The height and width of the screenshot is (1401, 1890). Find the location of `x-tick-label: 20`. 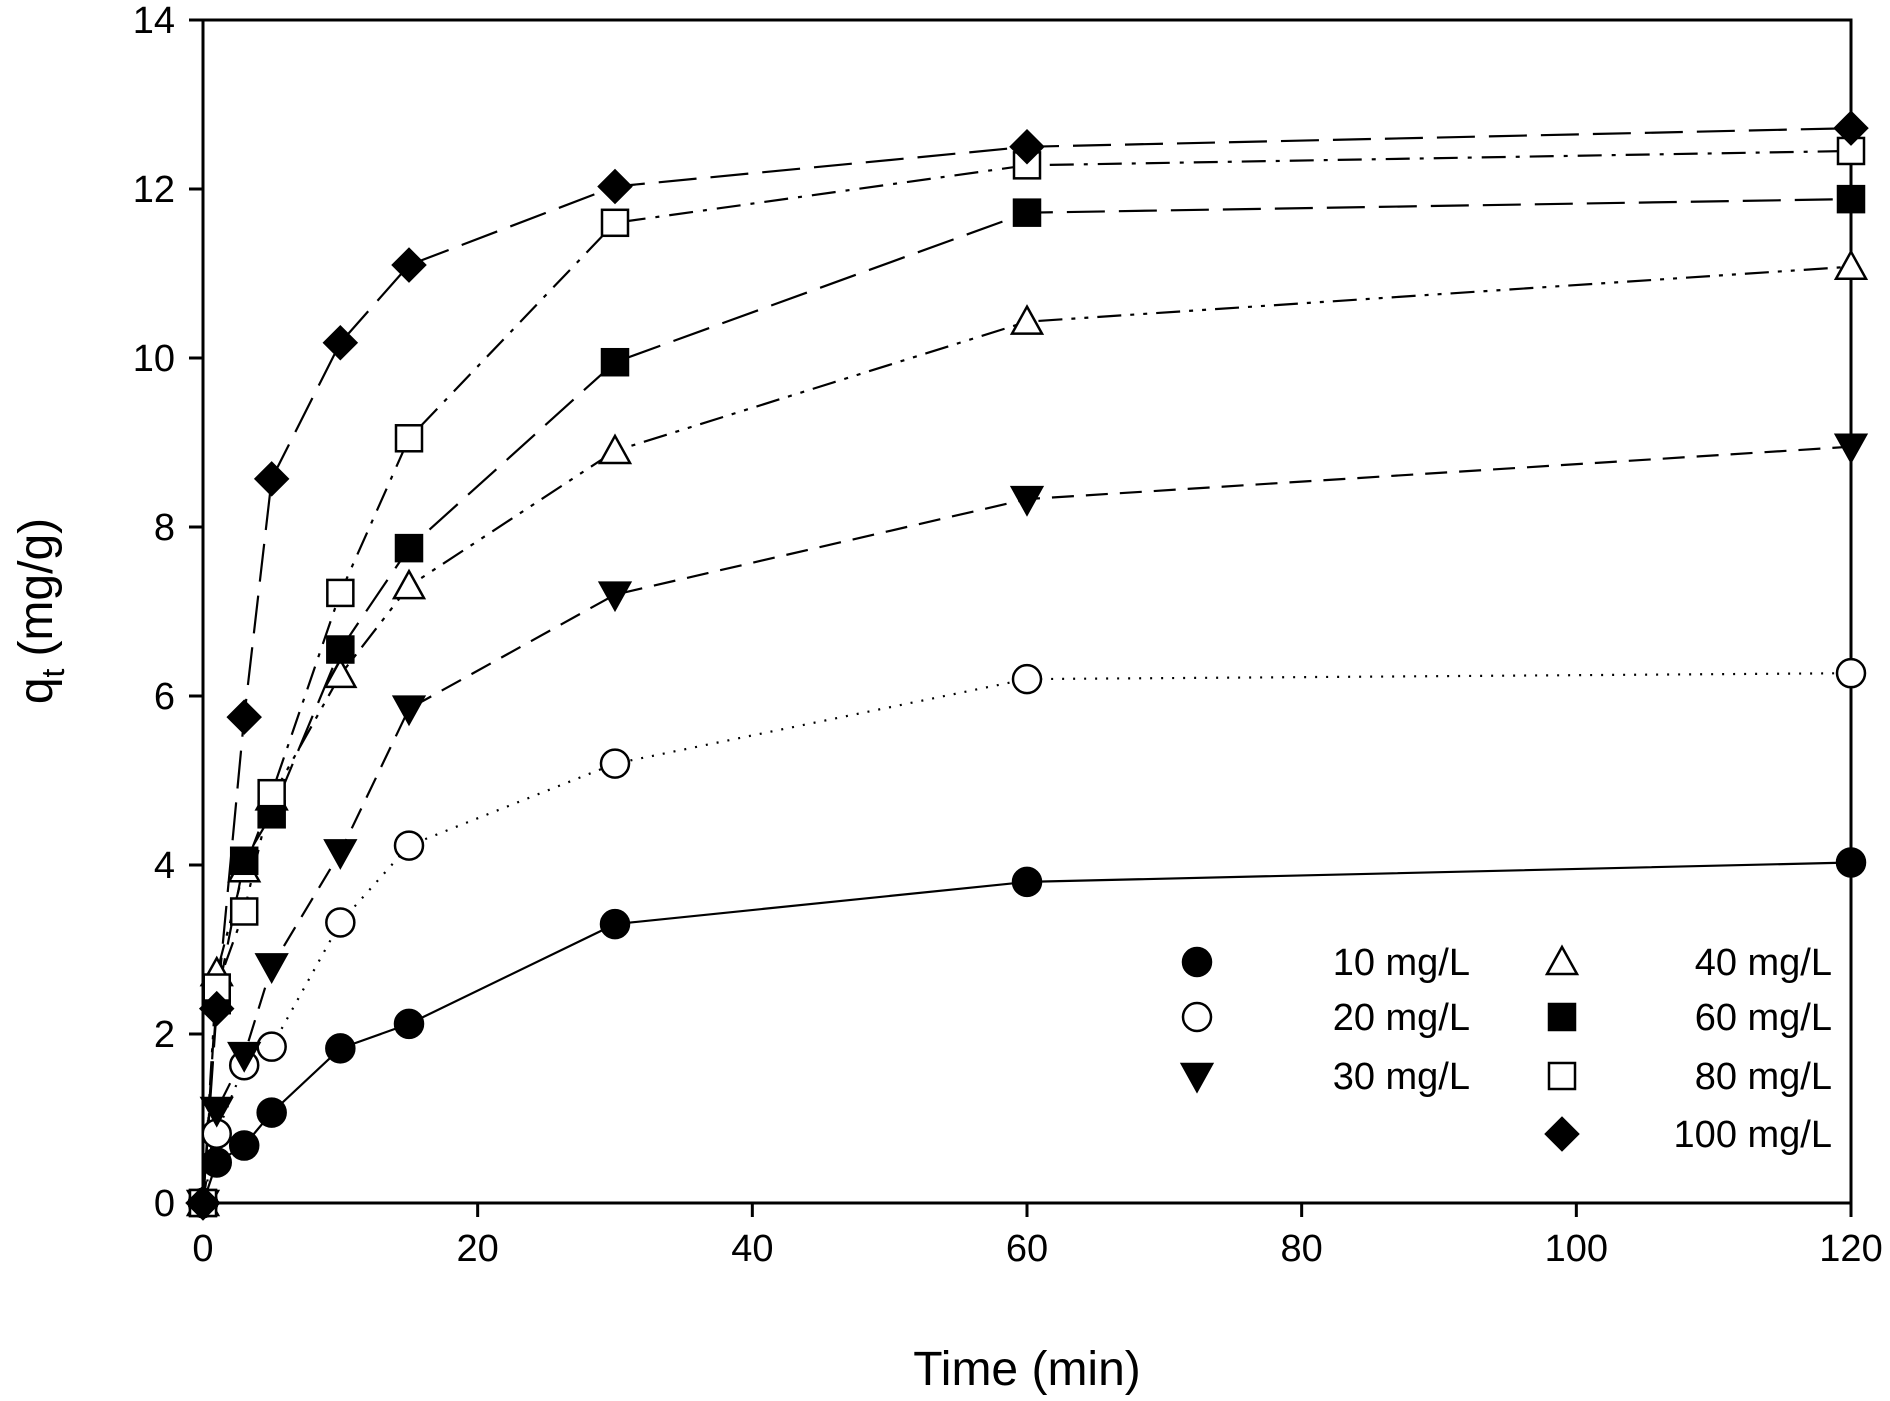

x-tick-label: 20 is located at coordinates (478, 1249).